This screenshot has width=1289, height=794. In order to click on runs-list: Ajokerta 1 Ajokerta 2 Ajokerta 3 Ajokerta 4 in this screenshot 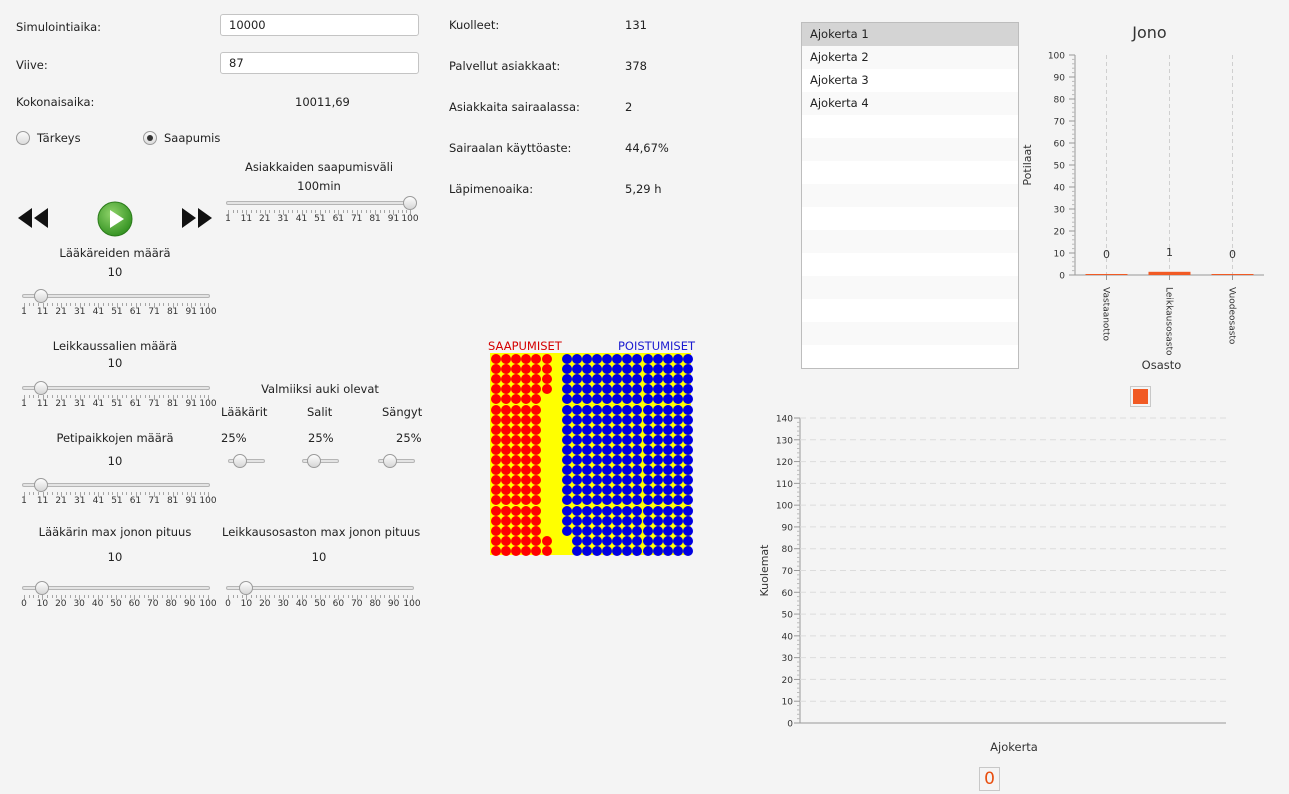, I will do `click(910, 195)`.